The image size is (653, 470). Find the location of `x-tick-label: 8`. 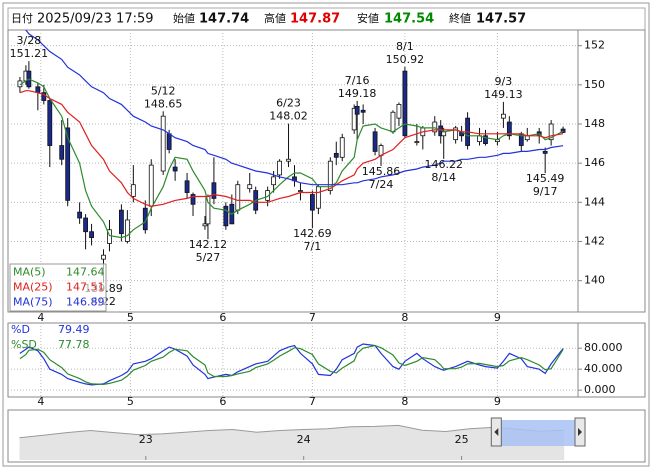

x-tick-label: 8 is located at coordinates (404, 401).